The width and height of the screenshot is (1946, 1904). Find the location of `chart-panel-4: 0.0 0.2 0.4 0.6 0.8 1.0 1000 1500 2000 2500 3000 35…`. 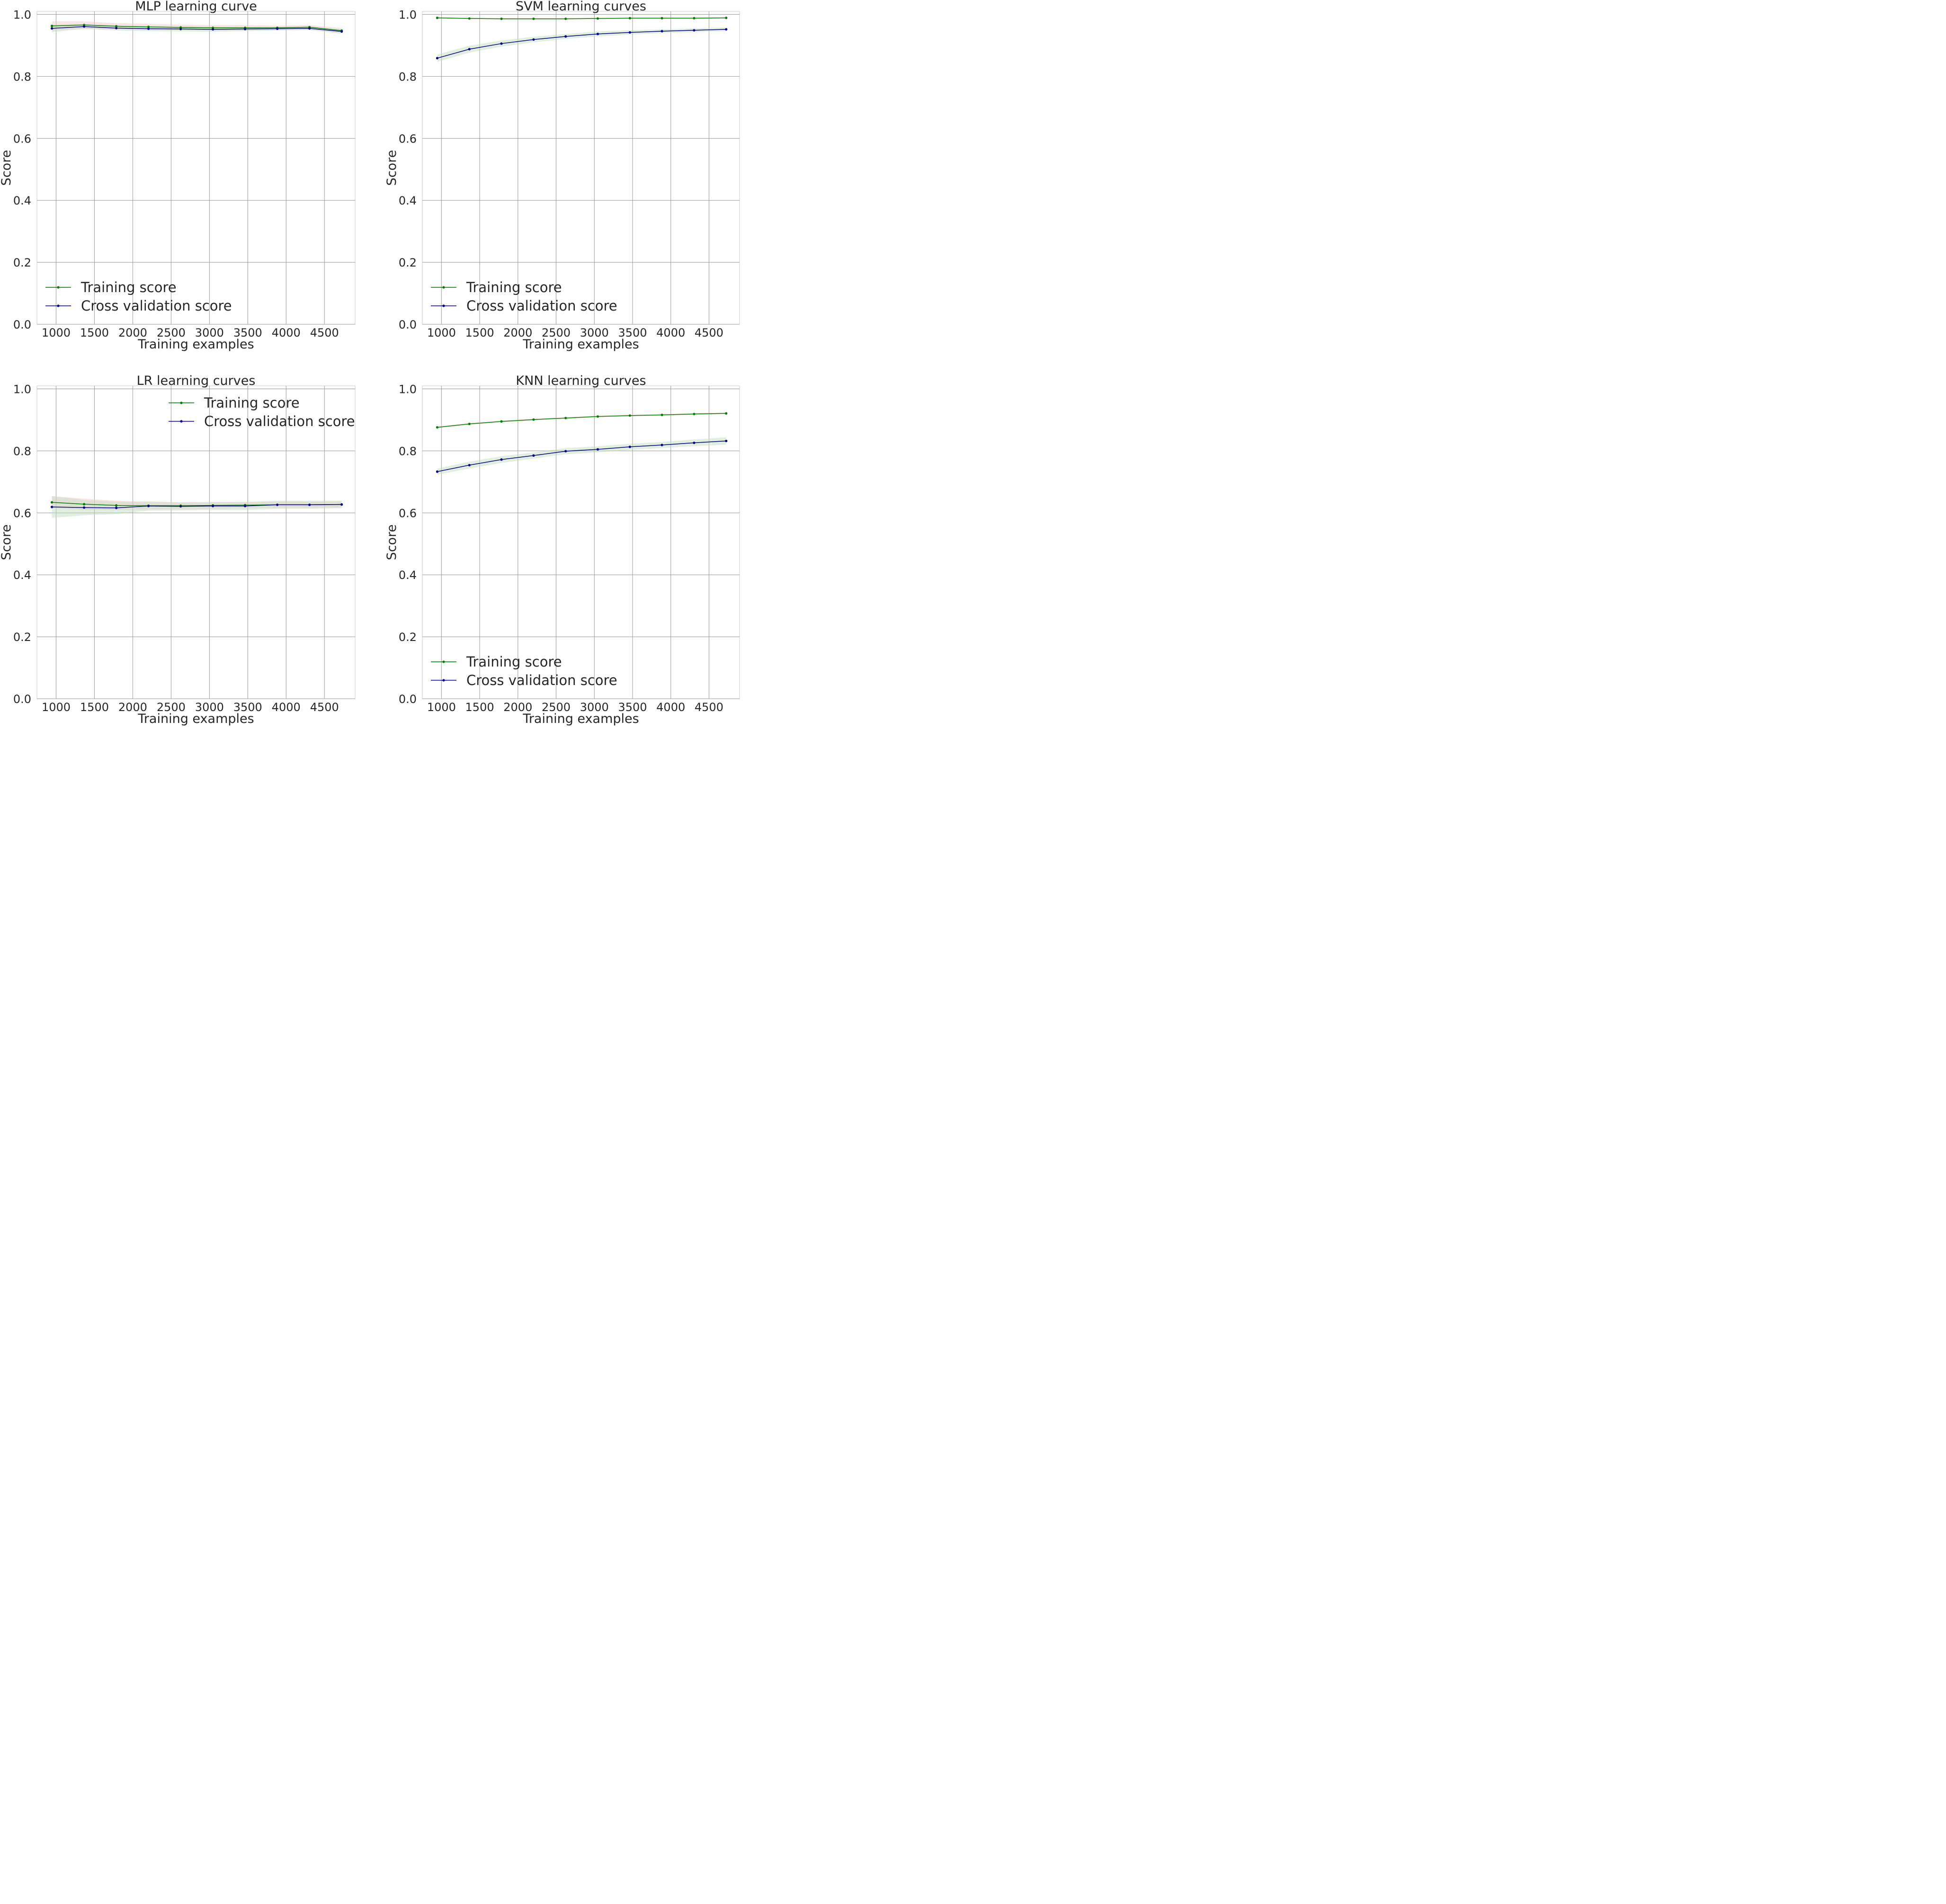

chart-panel-4: 0.0 0.2 0.4 0.6 0.8 1.0 1000 1500 2000 2500 3000 35… is located at coordinates (562, 550).